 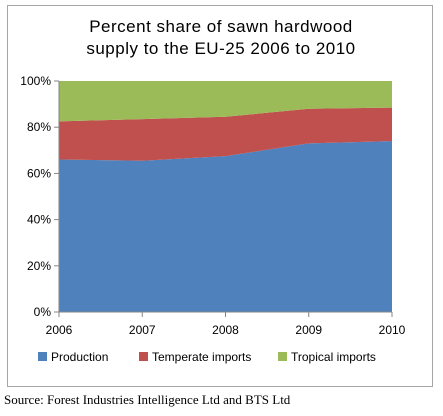 What do you see at coordinates (392, 330) in the screenshot?
I see `x-tick-label: 2010` at bounding box center [392, 330].